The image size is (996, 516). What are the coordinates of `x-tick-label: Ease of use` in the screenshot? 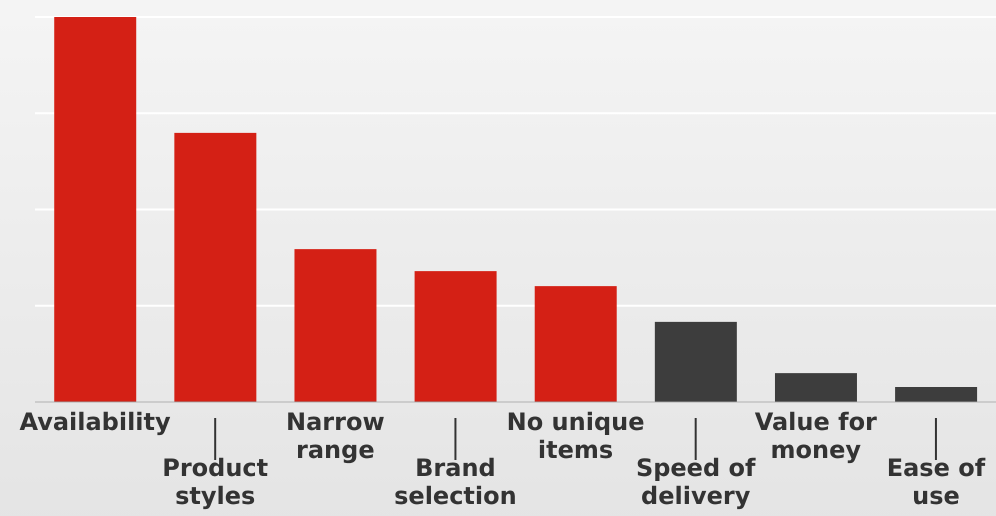 It's located at (936, 482).